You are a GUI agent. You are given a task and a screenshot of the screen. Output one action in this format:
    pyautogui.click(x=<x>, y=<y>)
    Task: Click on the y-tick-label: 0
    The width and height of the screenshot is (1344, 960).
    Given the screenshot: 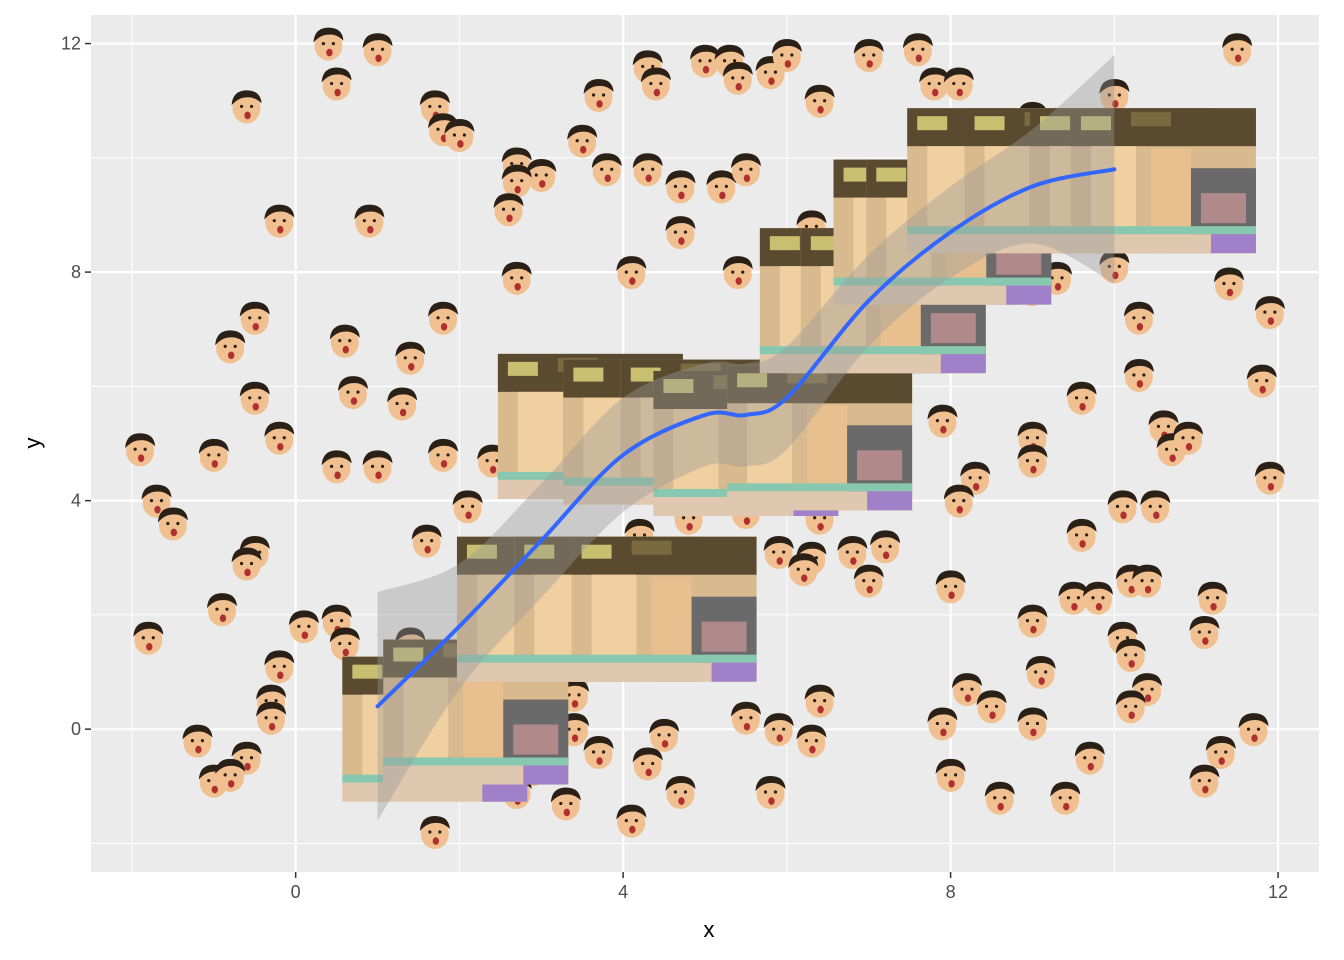 What is the action you would take?
    pyautogui.click(x=76, y=729)
    